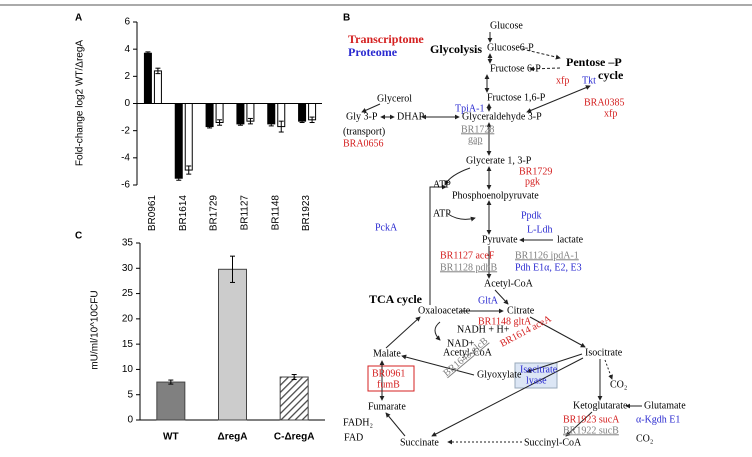  What do you see at coordinates (540, 229) in the screenshot?
I see `pathway-label: L-Ldh` at bounding box center [540, 229].